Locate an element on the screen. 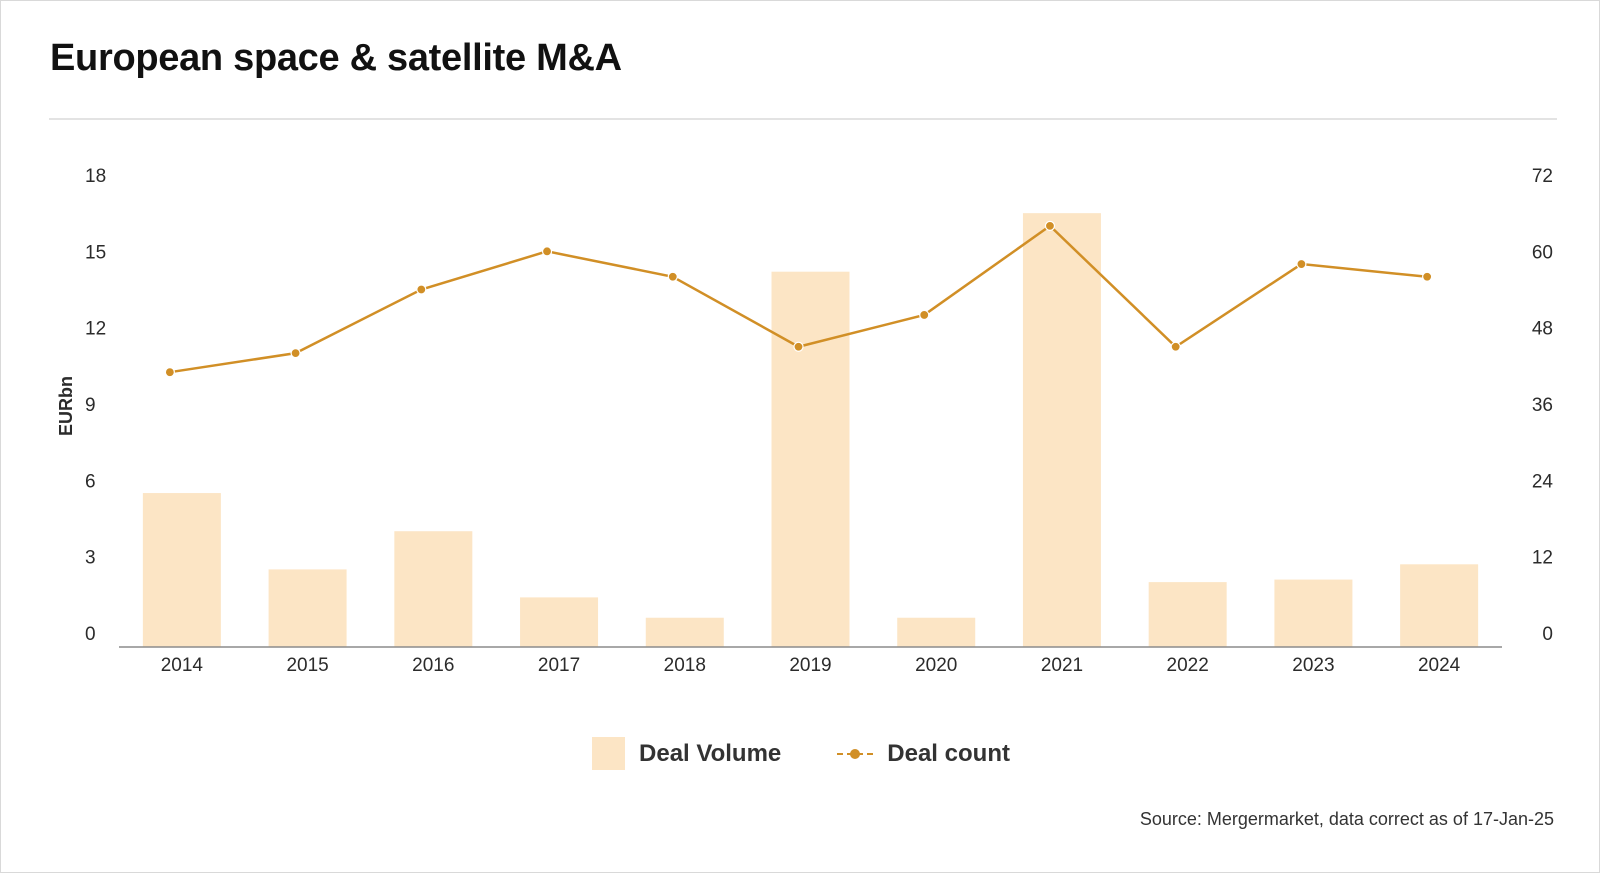 Image resolution: width=1600 pixels, height=873 pixels. x-tick-label: 2016 is located at coordinates (433, 665).